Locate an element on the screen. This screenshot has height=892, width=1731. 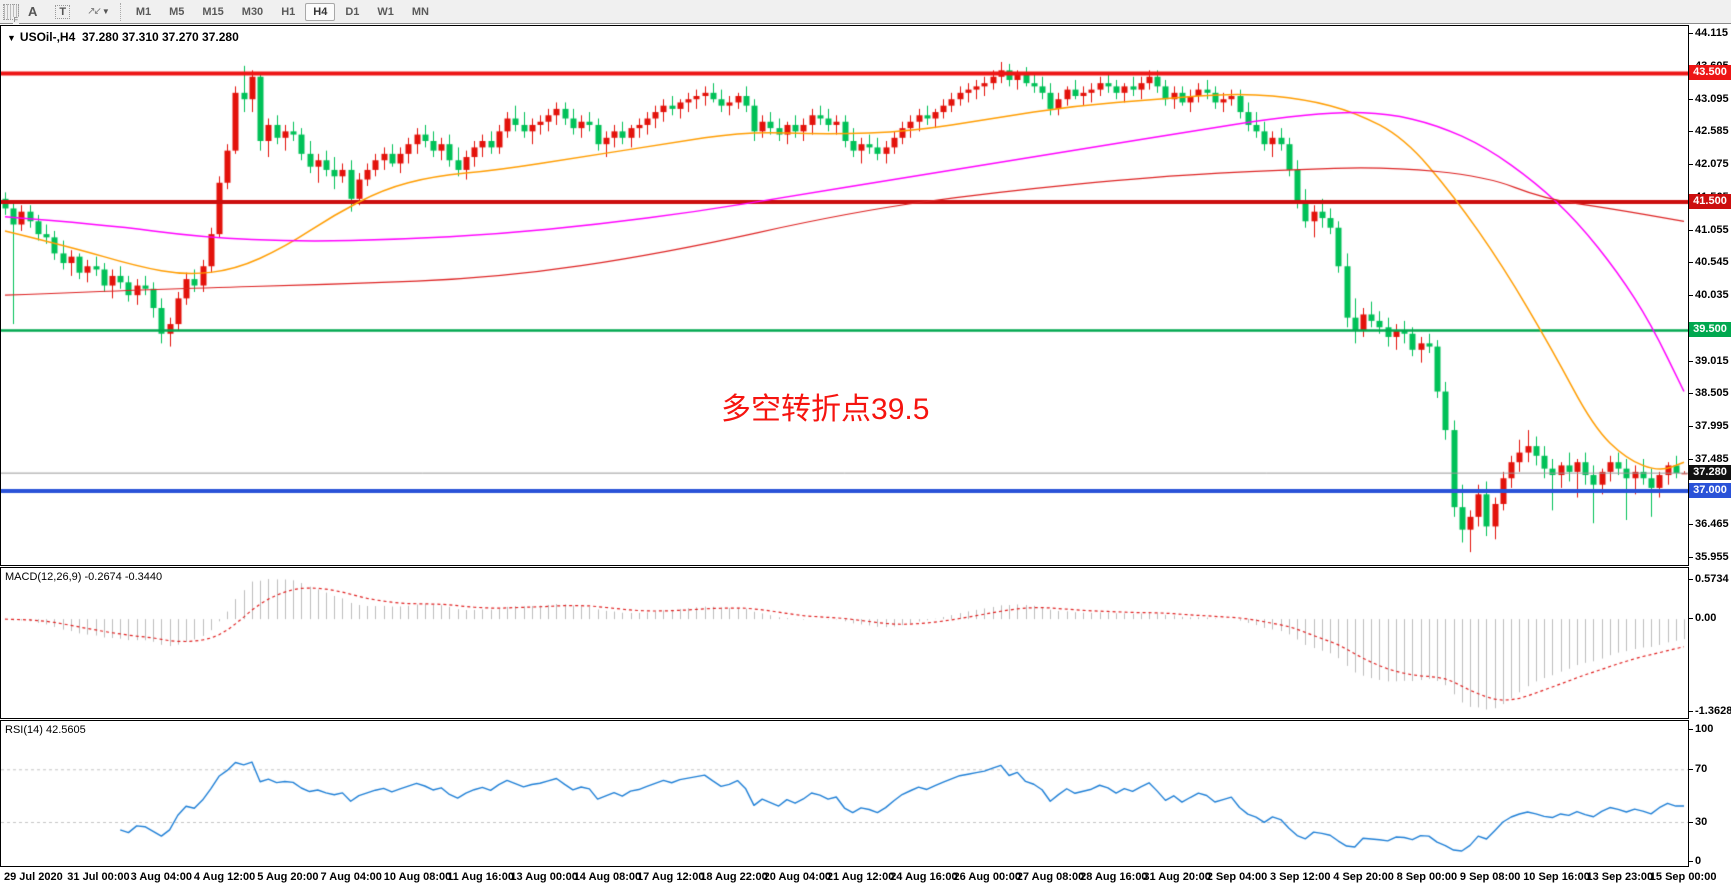
time-axis-label: 29 Jul 2020 is located at coordinates (33, 877).